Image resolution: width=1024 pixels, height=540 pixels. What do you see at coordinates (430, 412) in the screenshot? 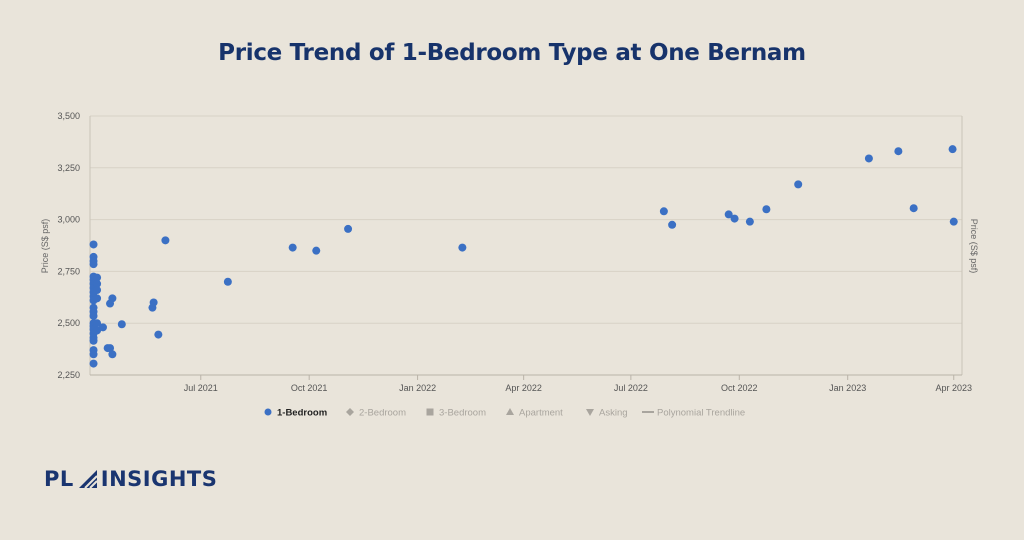
I see `legend-square-icon` at bounding box center [430, 412].